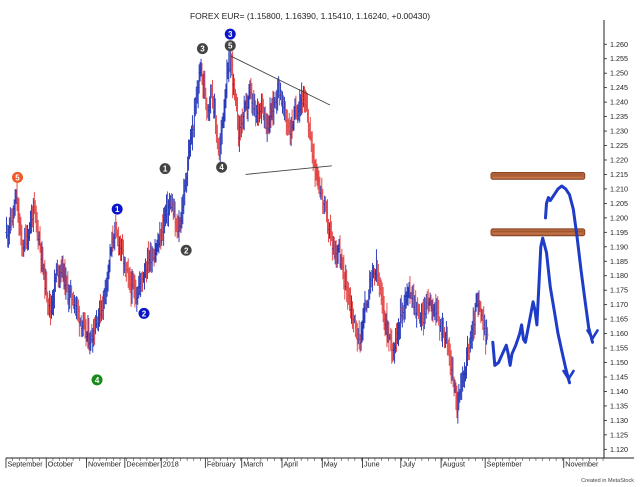 The width and height of the screenshot is (640, 487). What do you see at coordinates (221, 464) in the screenshot?
I see `x-tick-label: February` at bounding box center [221, 464].